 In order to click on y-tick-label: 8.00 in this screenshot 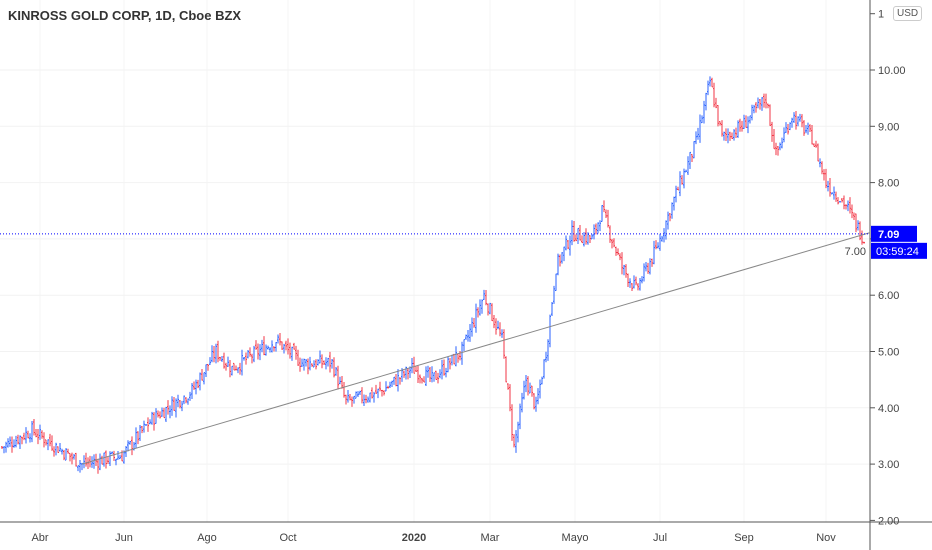, I will do `click(888, 184)`.